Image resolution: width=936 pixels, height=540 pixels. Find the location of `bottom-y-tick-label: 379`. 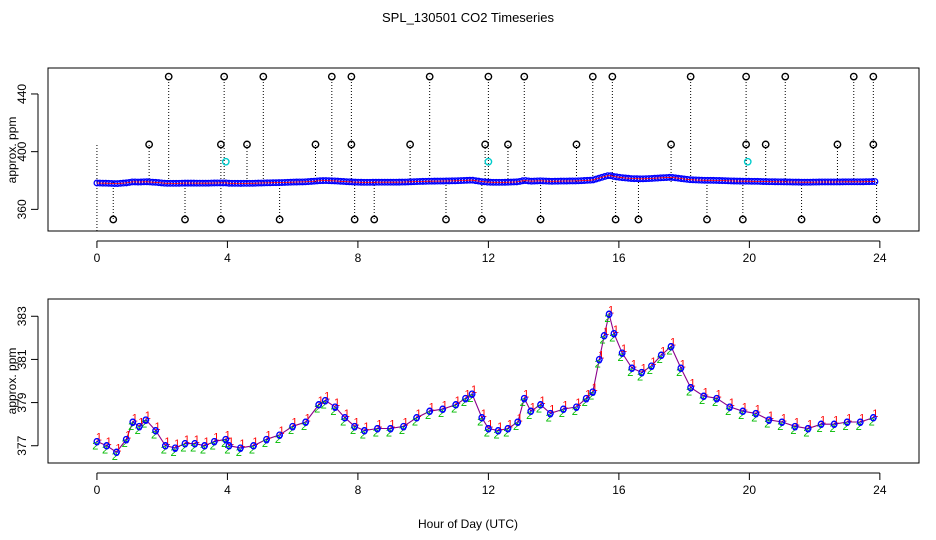

bottom-y-tick-label: 379 is located at coordinates (22, 402).